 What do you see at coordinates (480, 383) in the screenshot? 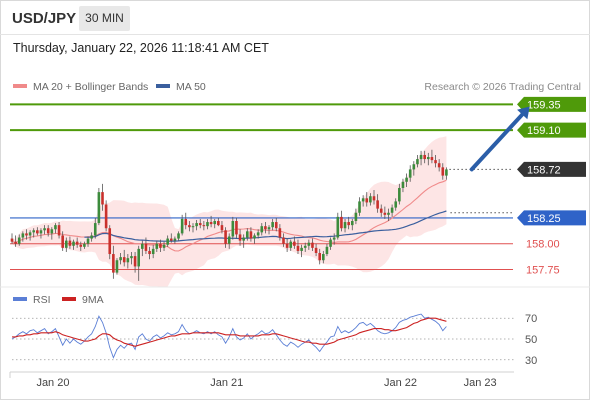
I see `x-tick-label-jan-23: Jan 23` at bounding box center [480, 383].